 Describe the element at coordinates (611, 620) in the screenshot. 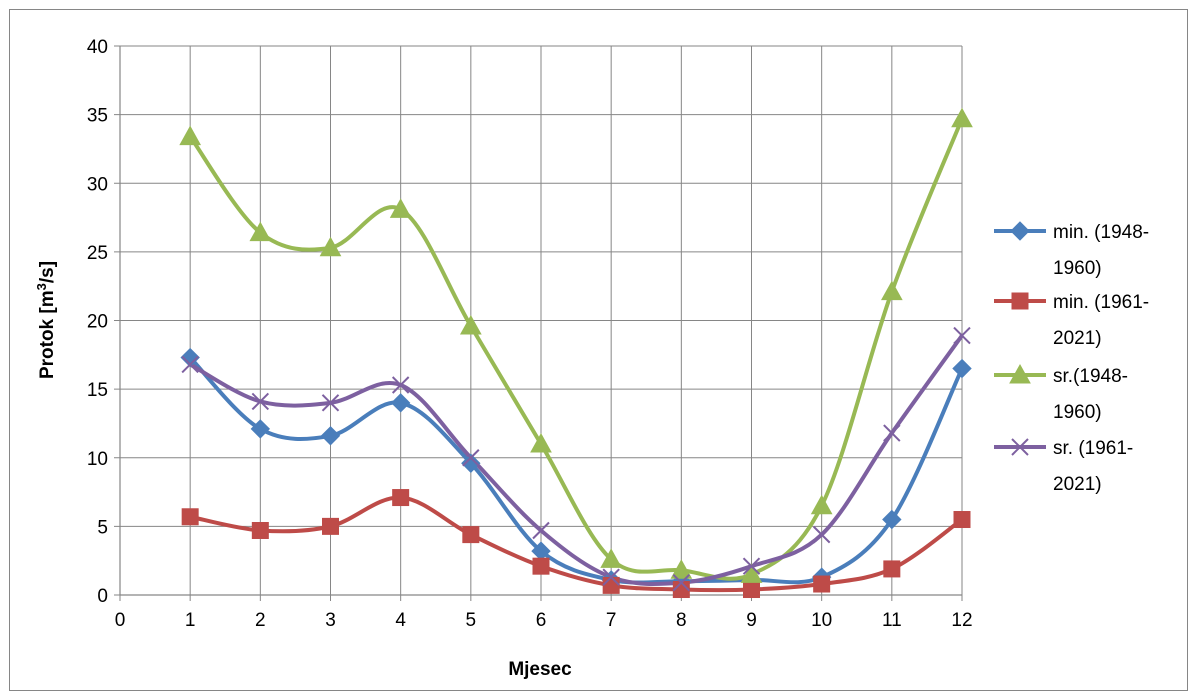

I see `x-tick-label: 7` at that location.